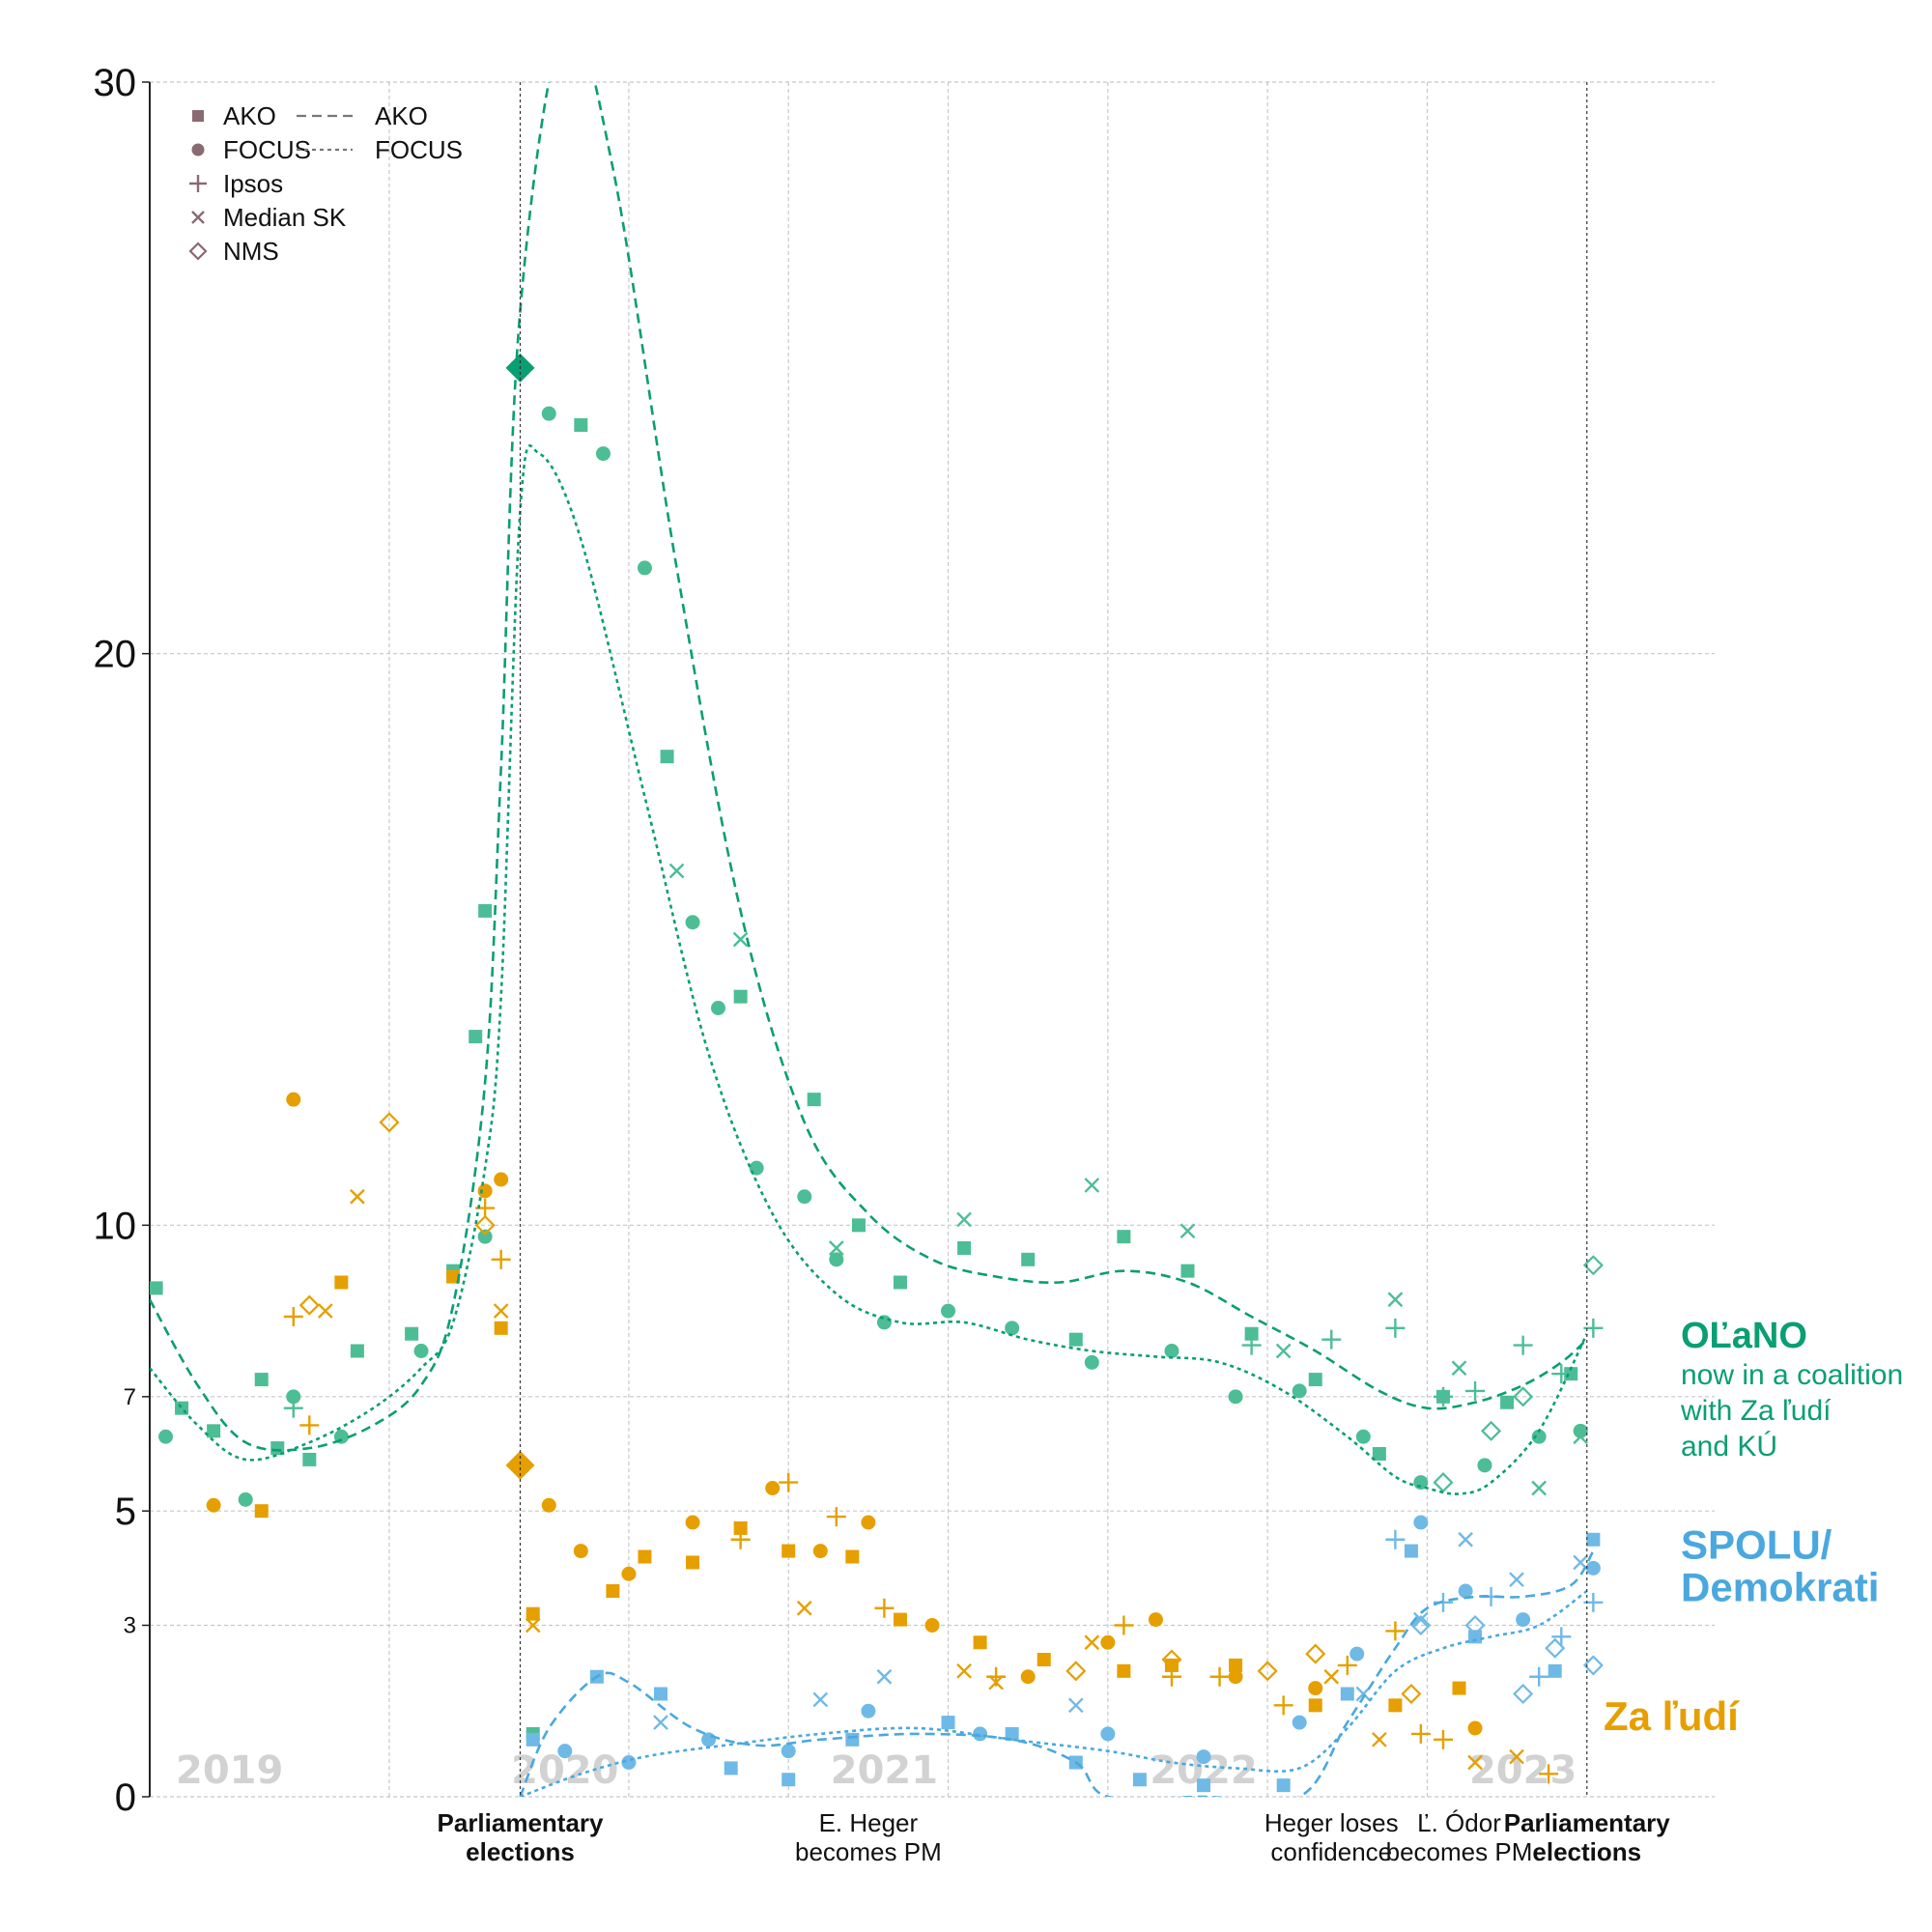 The width and height of the screenshot is (1932, 1932). Describe the element at coordinates (229, 1770) in the screenshot. I see `year-label: 2019` at that location.